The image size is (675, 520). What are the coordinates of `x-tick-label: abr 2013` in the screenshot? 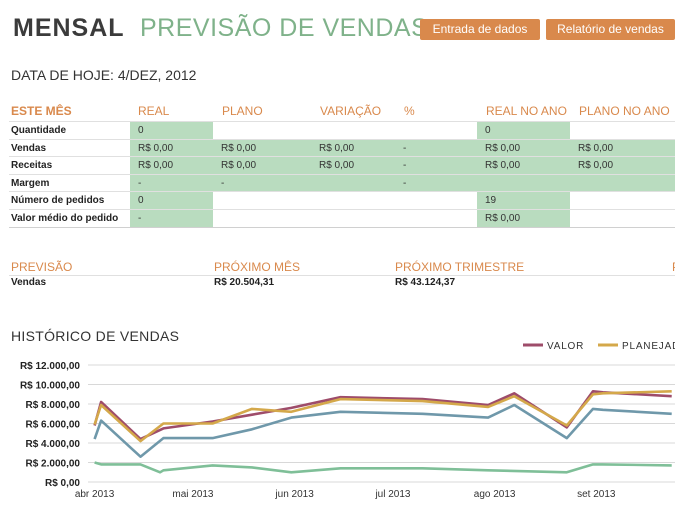 It's located at (95, 494).